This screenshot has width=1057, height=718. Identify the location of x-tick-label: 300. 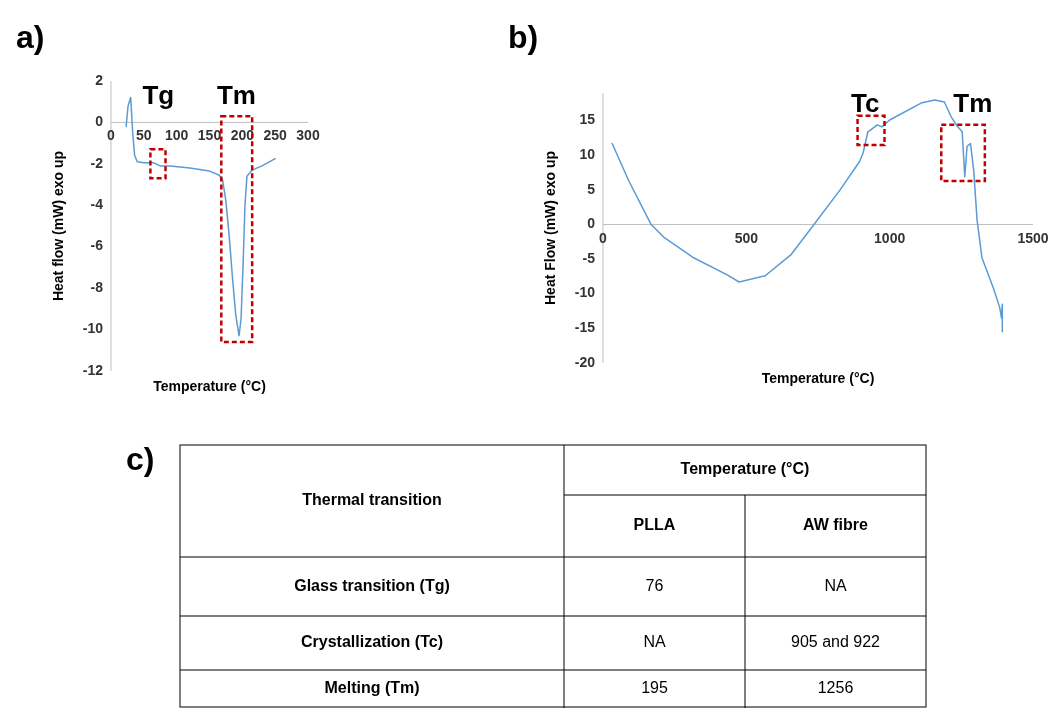
(308, 135).